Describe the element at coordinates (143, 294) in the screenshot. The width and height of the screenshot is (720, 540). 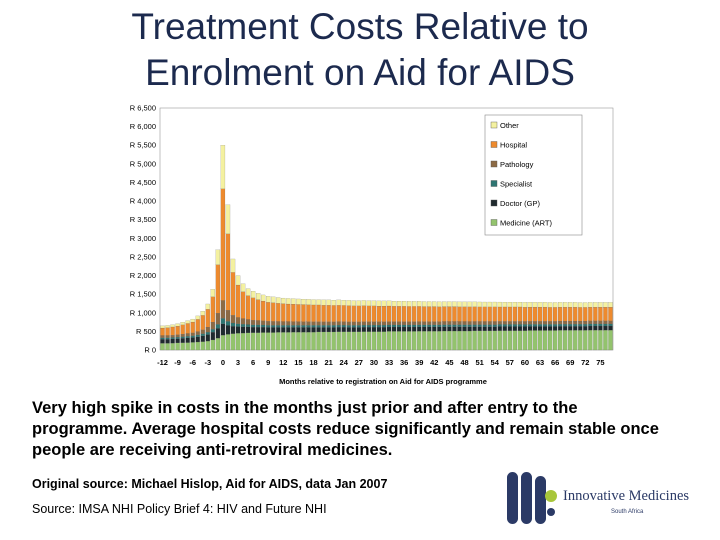
I see `y-tick-label: R 1,500` at that location.